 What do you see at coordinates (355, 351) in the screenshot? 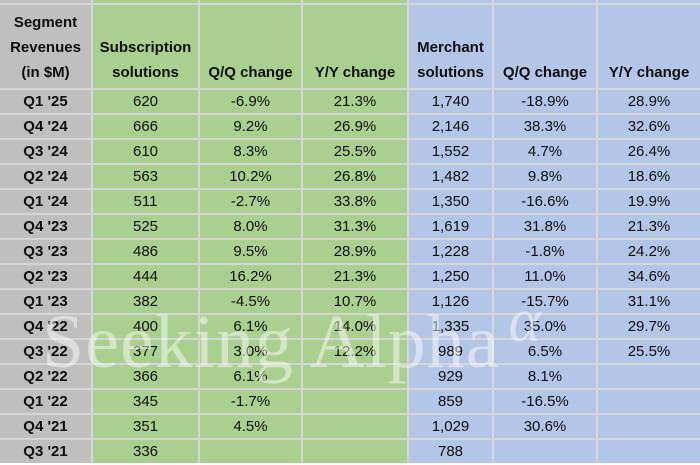
I see `subscription-yy-cell: 12.2%` at bounding box center [355, 351].